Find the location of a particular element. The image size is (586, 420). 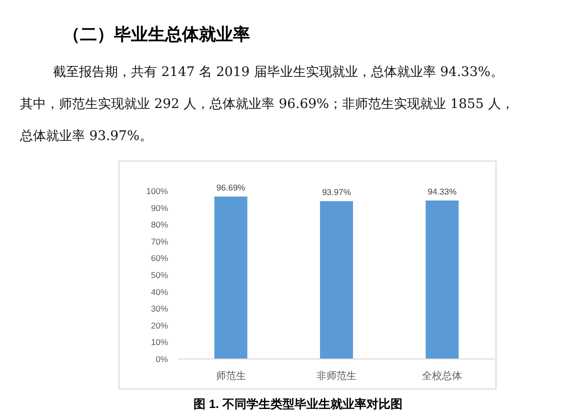

y-tick-label: 10% is located at coordinates (159, 342).